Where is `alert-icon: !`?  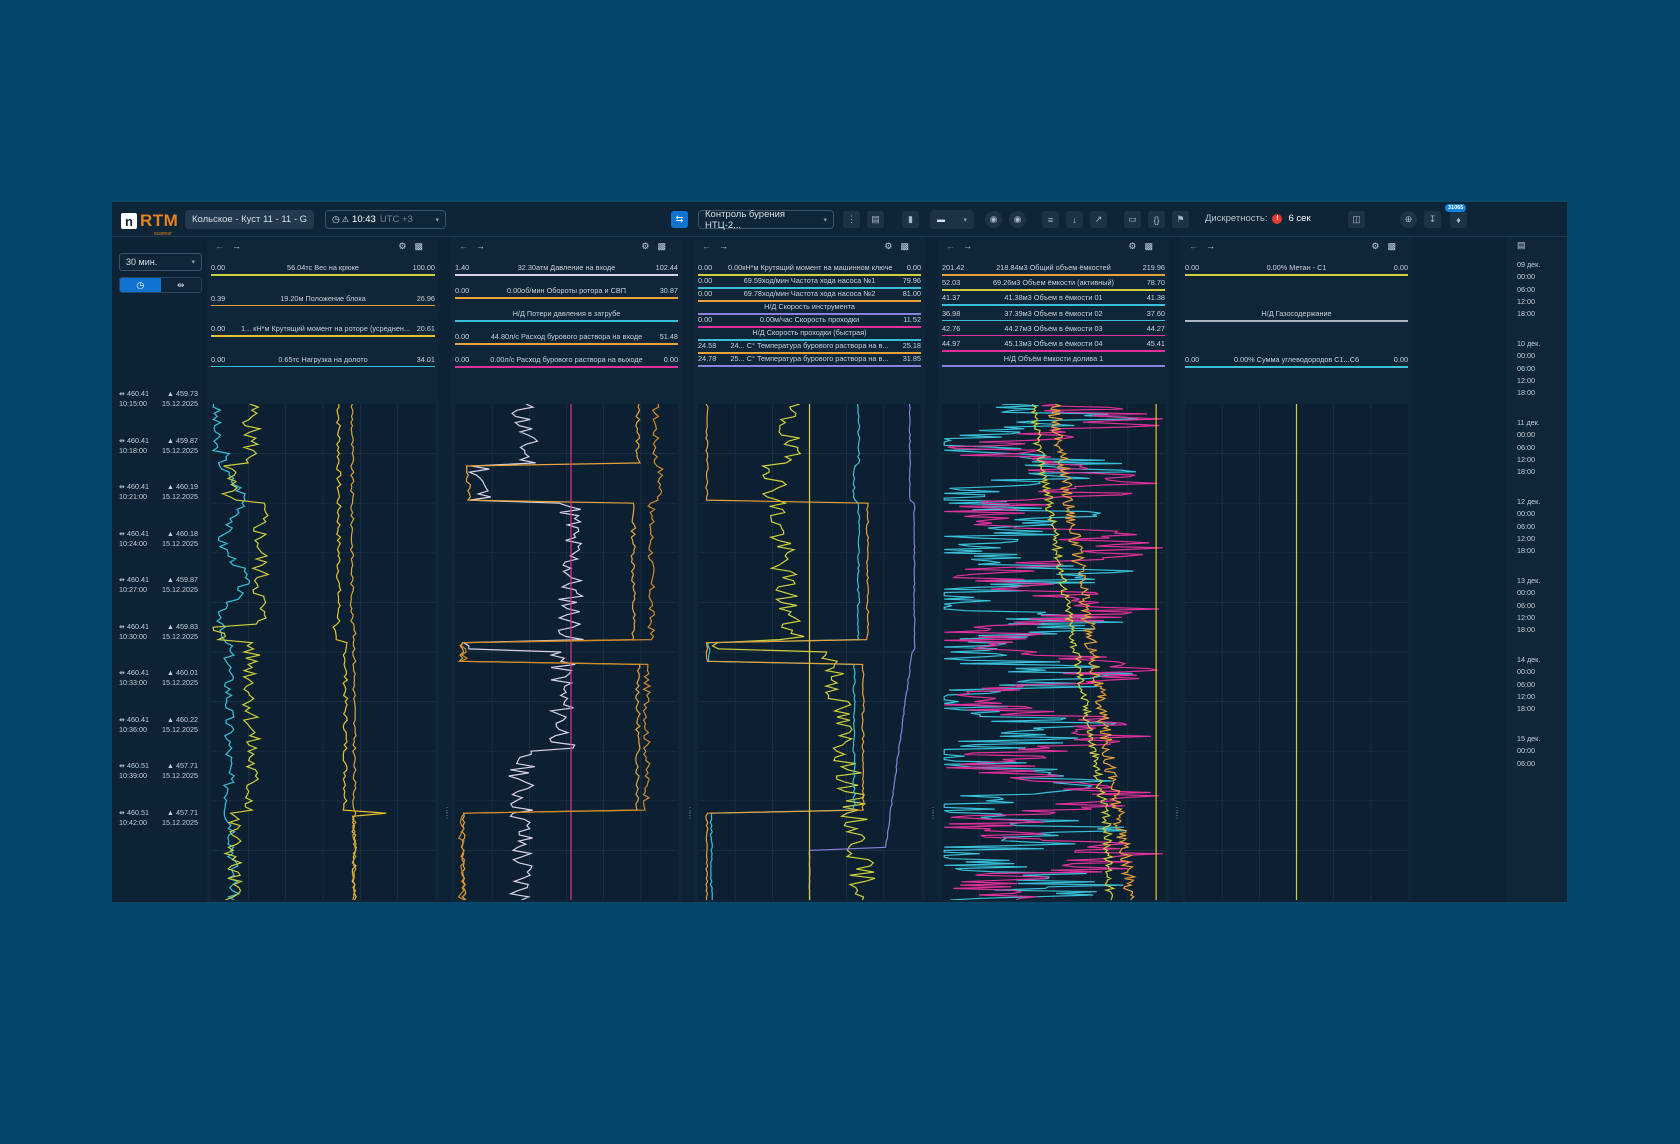
alert-icon: ! is located at coordinates (1277, 218).